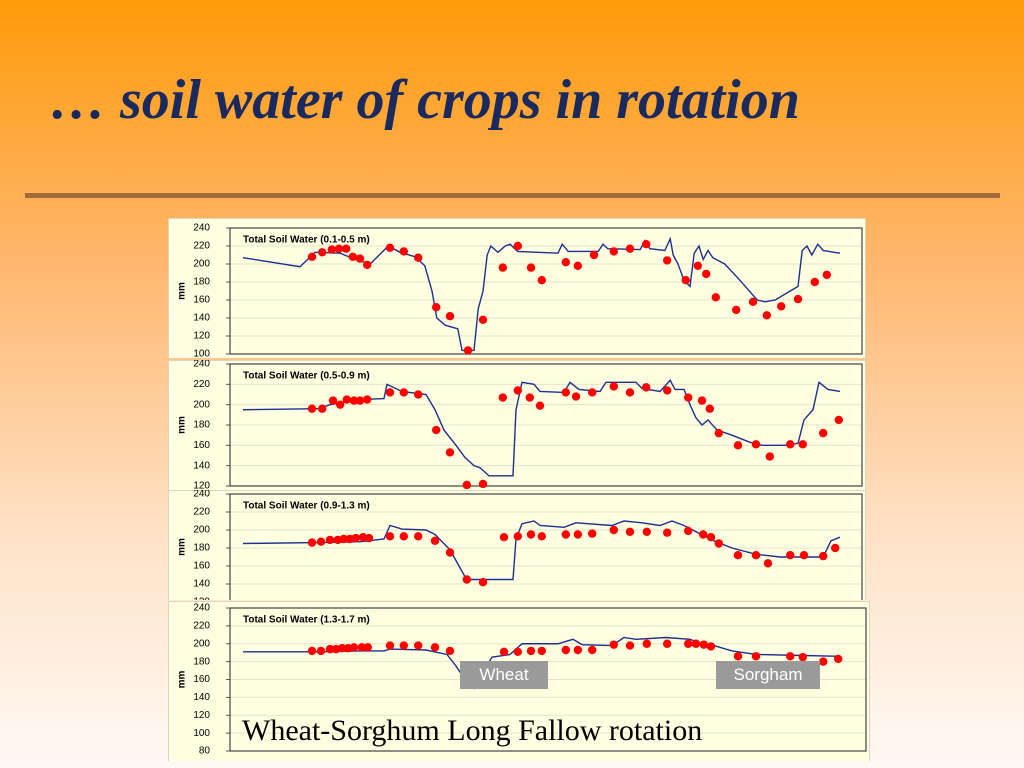 This screenshot has width=1024, height=768. What do you see at coordinates (201, 733) in the screenshot?
I see `y-tick-label: 100` at bounding box center [201, 733].